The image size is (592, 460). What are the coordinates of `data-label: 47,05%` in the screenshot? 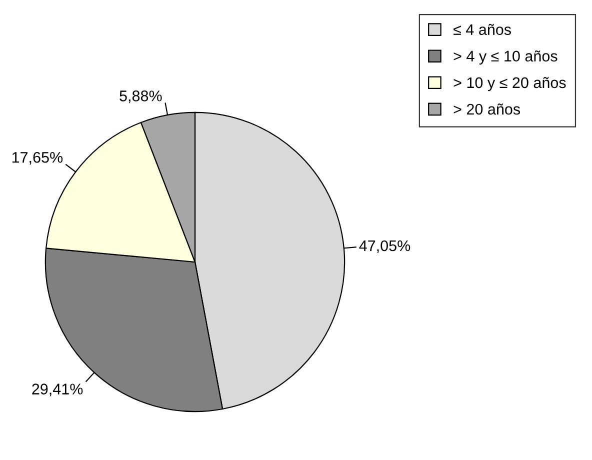 It's located at (384, 246).